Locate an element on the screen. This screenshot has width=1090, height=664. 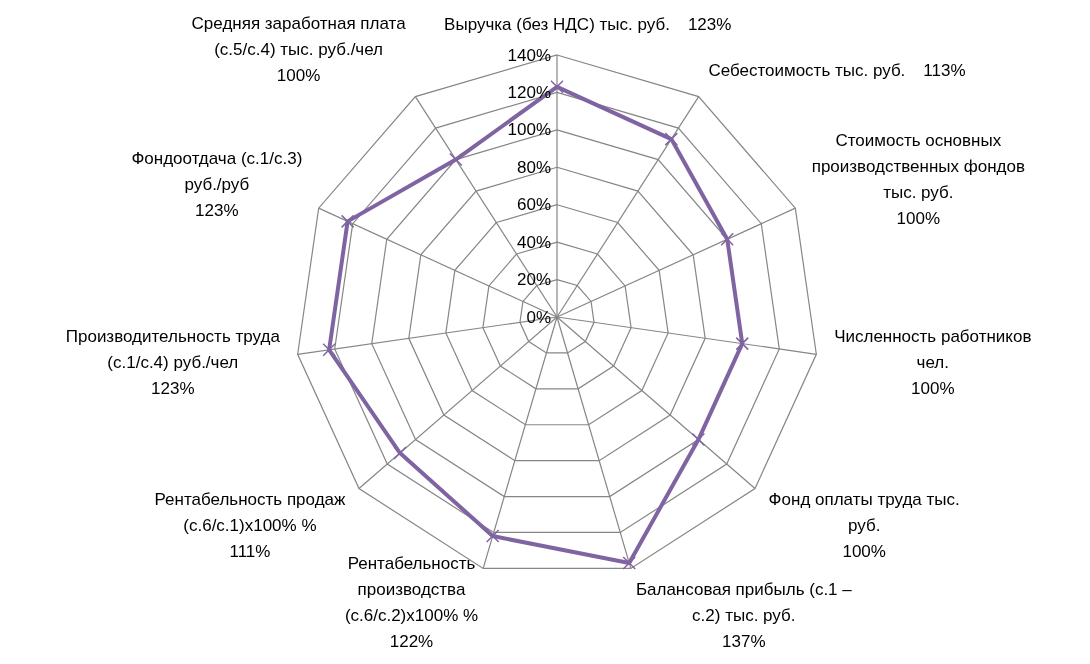
spoke-label: Производительность труда (с.1/с.4) руб./чел 123% is located at coordinates (173, 362).